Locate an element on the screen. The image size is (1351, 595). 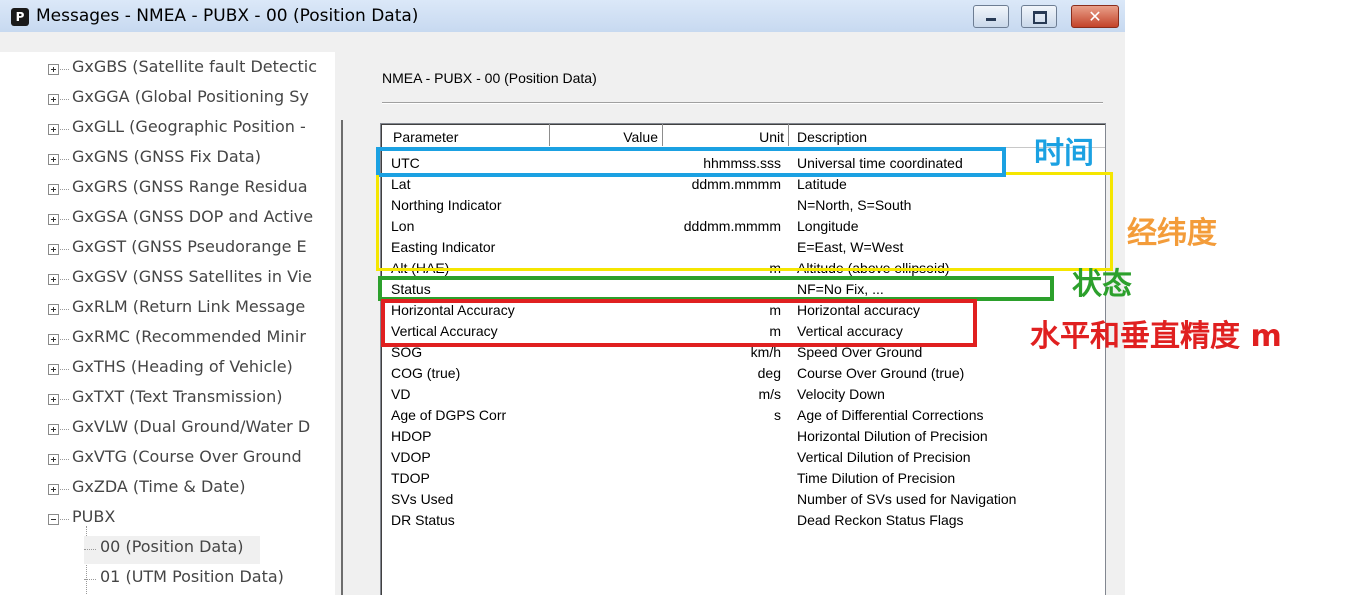
tree-item-label: GxGRS (GNSS Range Residua is located at coordinates (190, 186).